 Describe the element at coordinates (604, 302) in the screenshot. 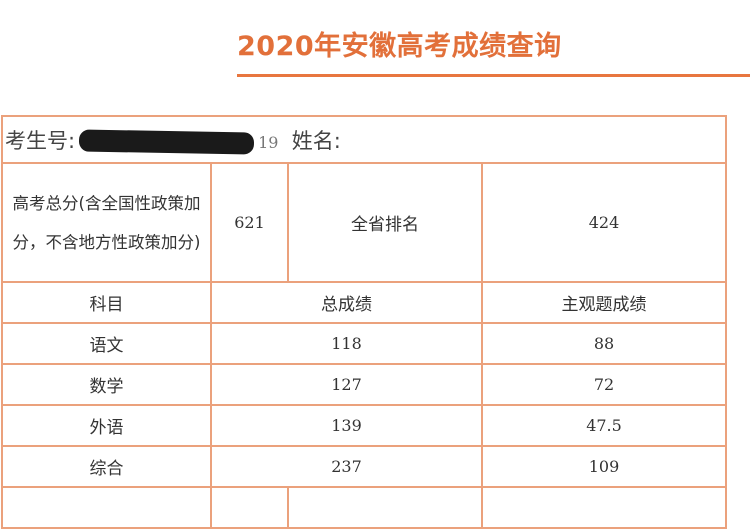

I see `header-subjective: 主观题成绩` at that location.